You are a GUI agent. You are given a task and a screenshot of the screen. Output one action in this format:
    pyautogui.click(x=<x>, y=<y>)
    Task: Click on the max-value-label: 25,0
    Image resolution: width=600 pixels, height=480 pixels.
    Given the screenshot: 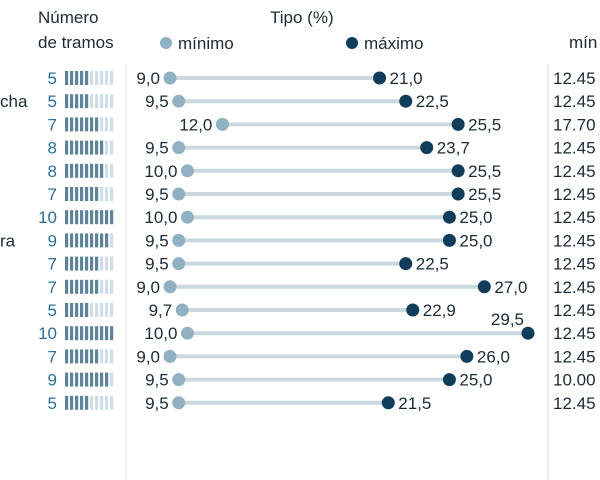 What is the action you would take?
    pyautogui.click(x=475, y=380)
    